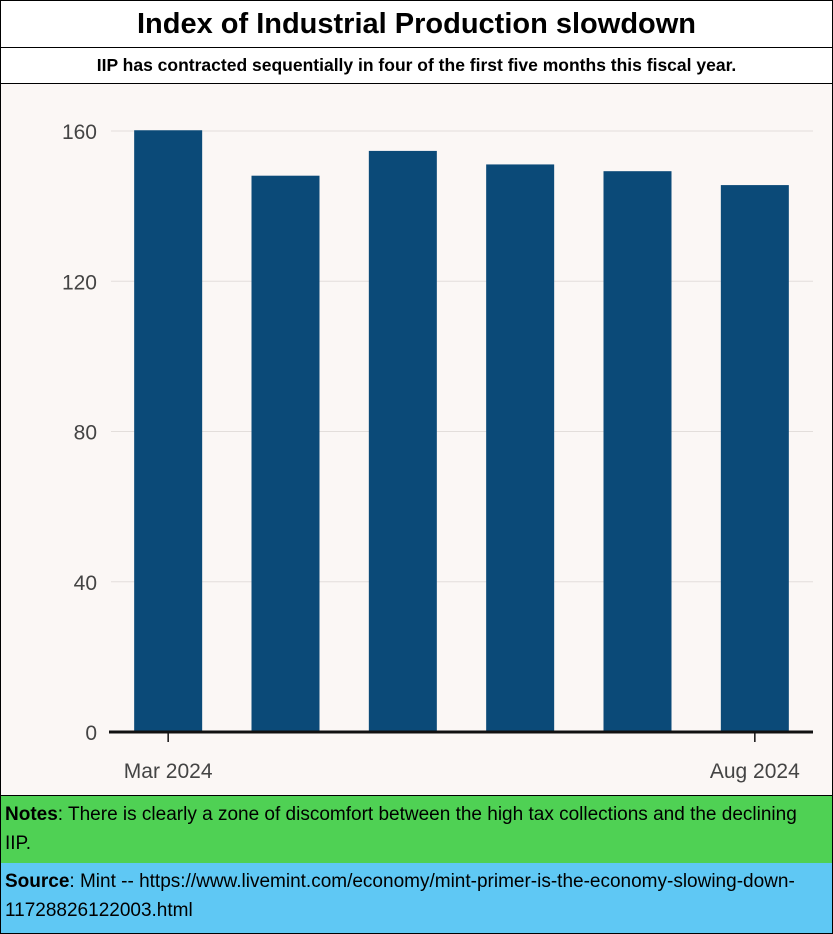 The height and width of the screenshot is (934, 833). I want to click on y-tick-label-80: 80, so click(85, 433).